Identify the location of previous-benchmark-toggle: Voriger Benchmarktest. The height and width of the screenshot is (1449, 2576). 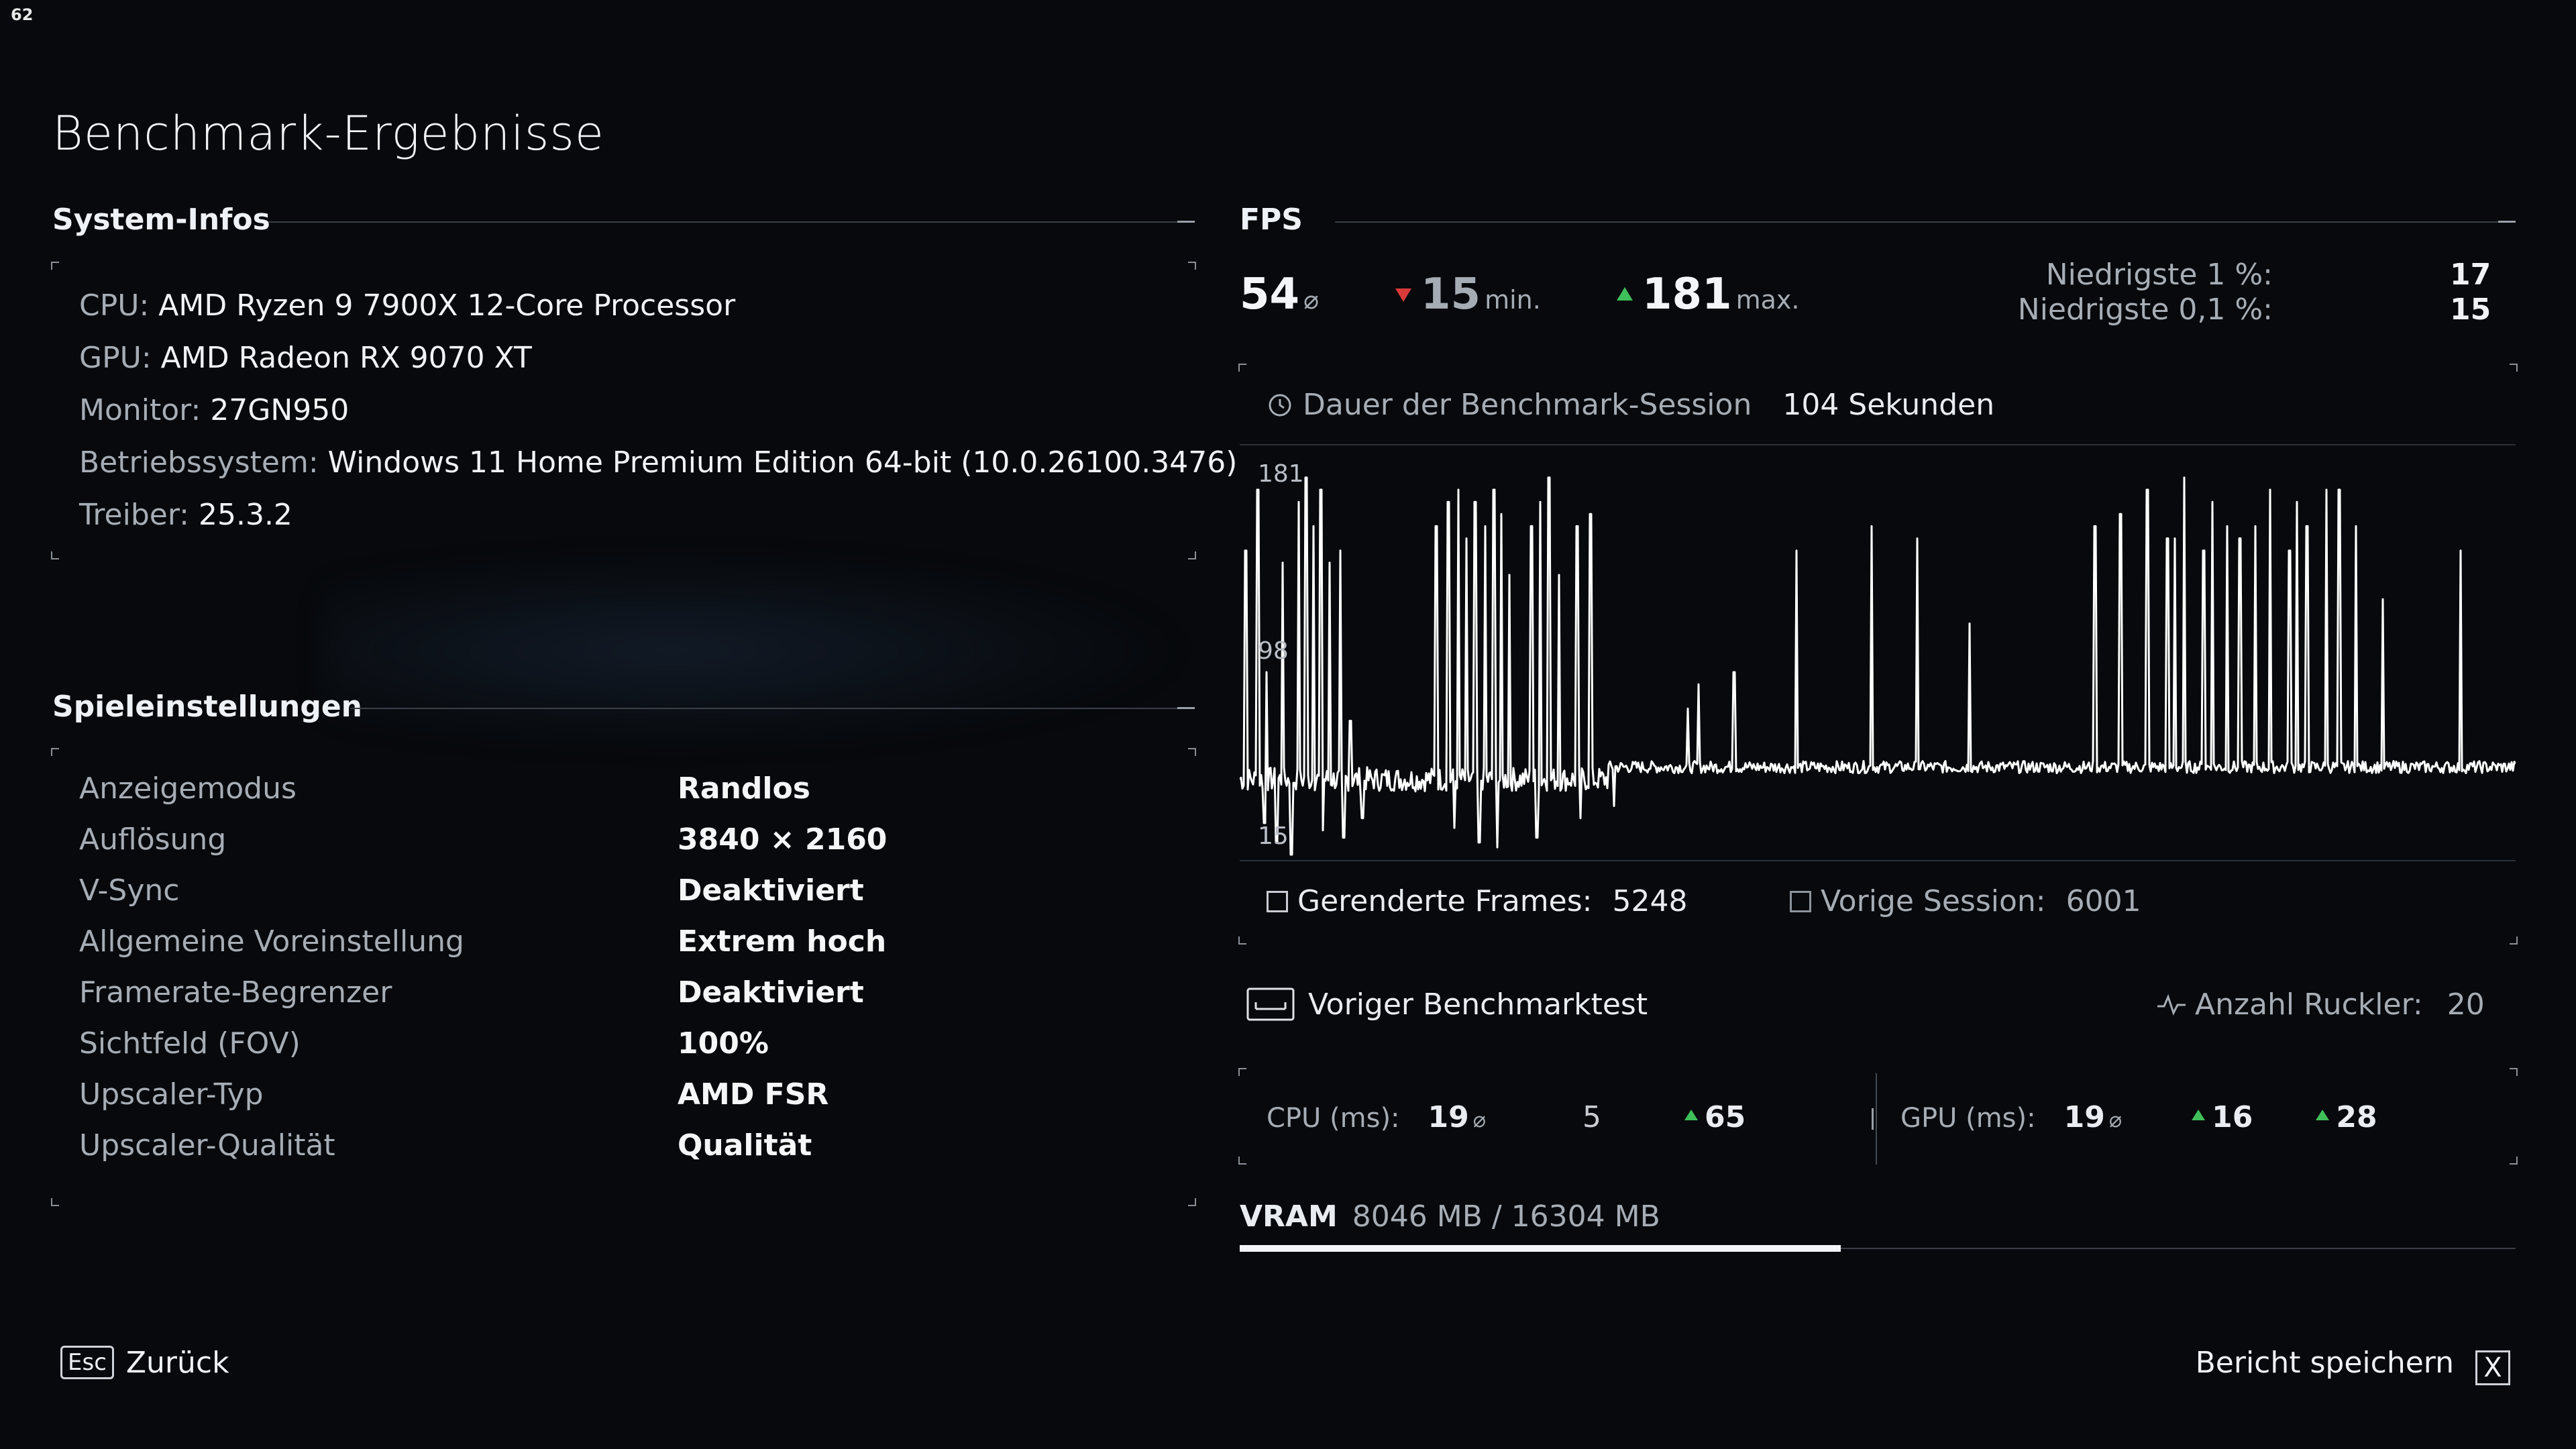
(1447, 1004).